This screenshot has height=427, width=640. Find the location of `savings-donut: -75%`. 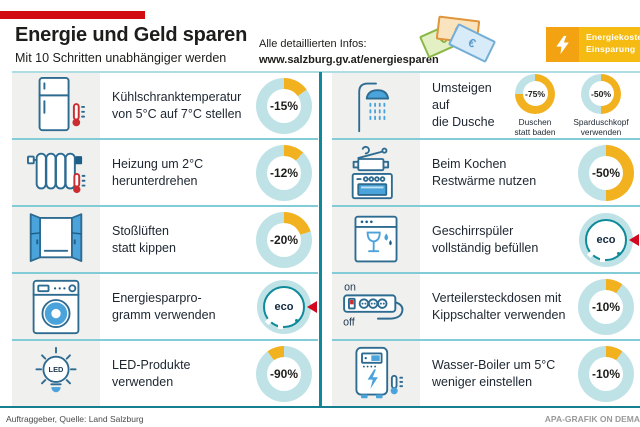

savings-donut: -75% is located at coordinates (535, 93).